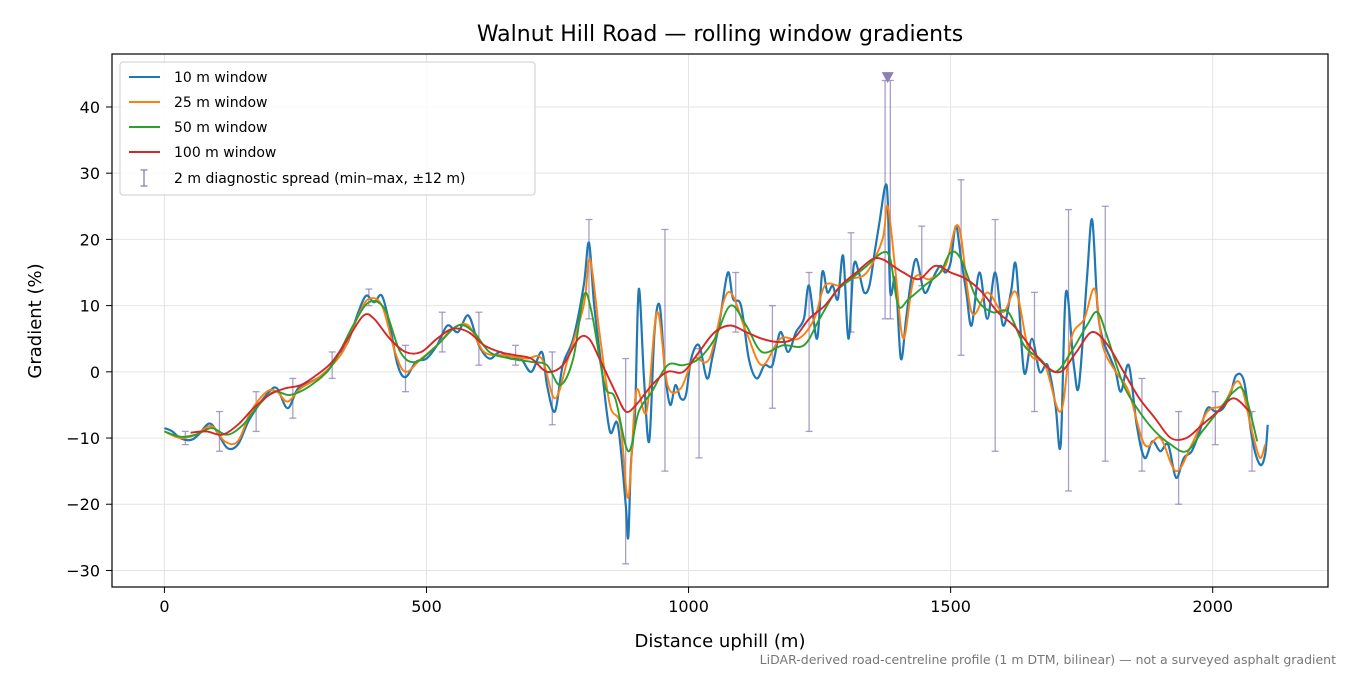 The width and height of the screenshot is (1350, 675). What do you see at coordinates (90, 173) in the screenshot?
I see `y-tick-label: 30` at bounding box center [90, 173].